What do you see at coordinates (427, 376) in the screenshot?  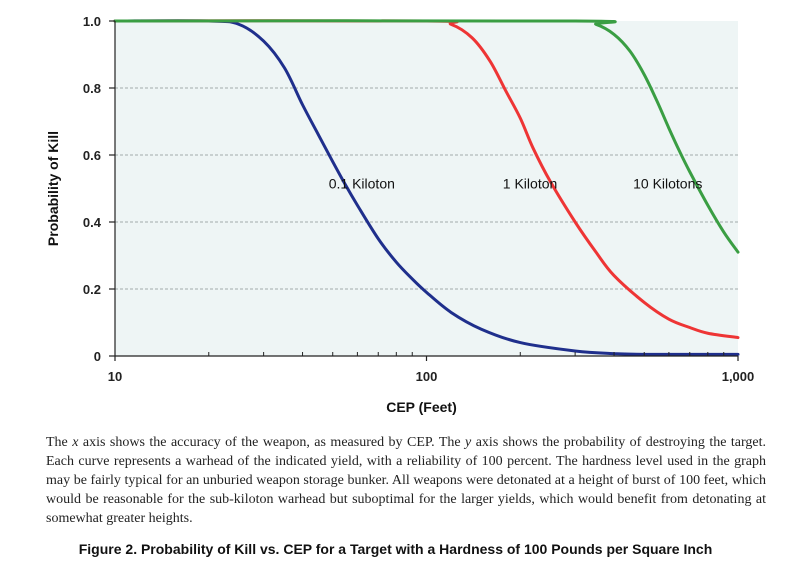 I see `x-tick-label: 100` at bounding box center [427, 376].